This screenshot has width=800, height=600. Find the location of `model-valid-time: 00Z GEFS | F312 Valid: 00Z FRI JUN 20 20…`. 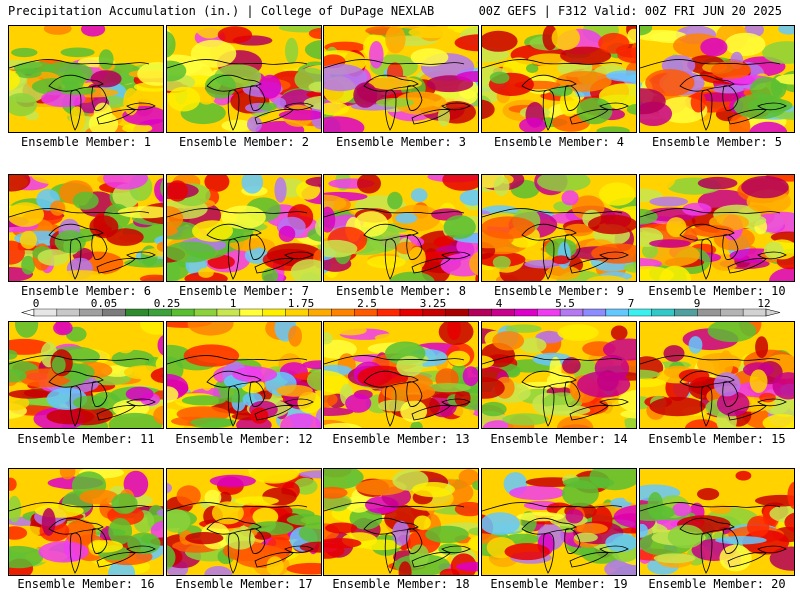

model-valid-time: 00Z GEFS | F312 Valid: 00Z FRI JUN 20 20… is located at coordinates (630, 11).